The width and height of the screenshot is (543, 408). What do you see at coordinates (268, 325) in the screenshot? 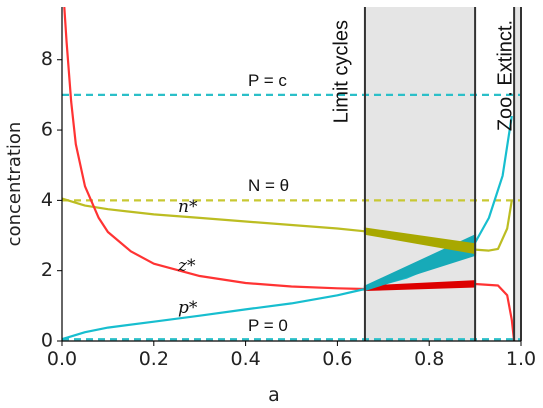
I see `hline-label-p-0: P = 0` at bounding box center [268, 325].